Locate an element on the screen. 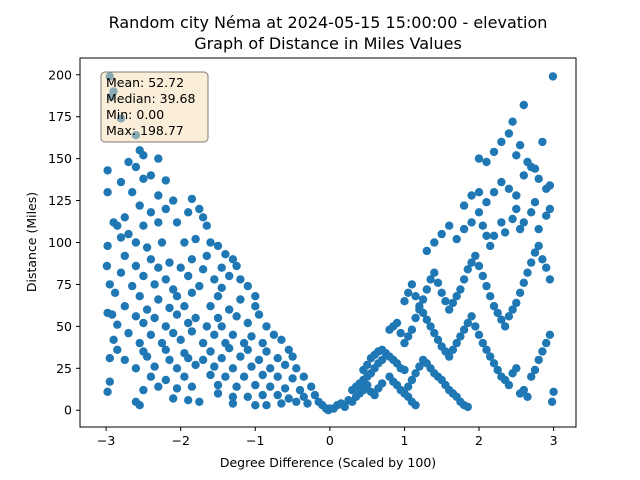 The height and width of the screenshot is (480, 640). y-axis-label: Distance (Miles) is located at coordinates (31, 242).